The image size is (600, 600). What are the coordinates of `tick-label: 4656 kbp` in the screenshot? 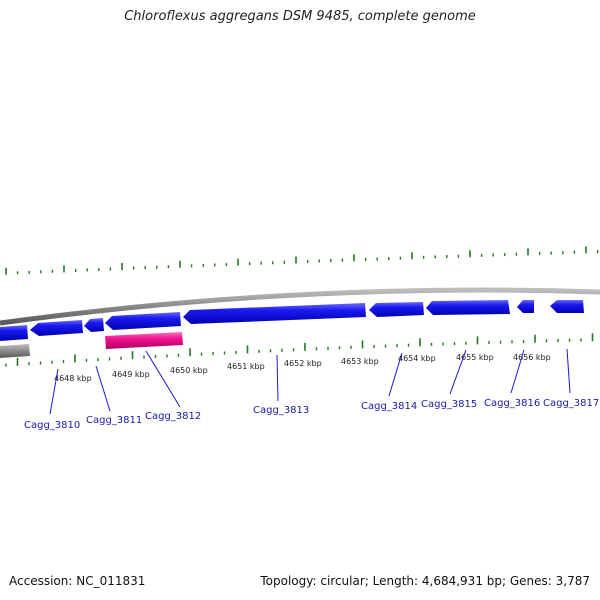 It's located at (532, 357).